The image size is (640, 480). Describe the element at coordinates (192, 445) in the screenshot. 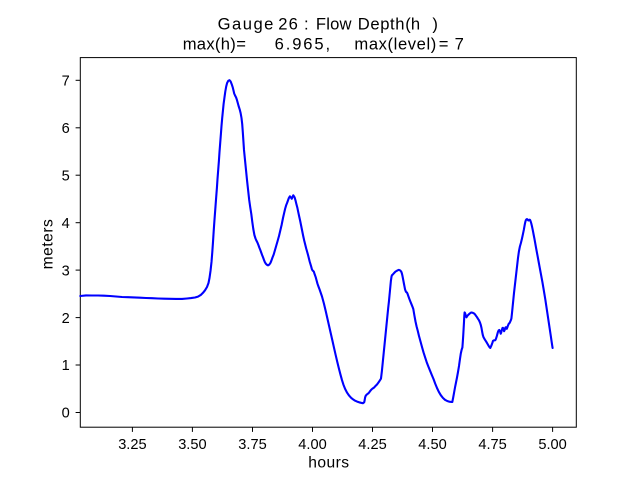

I see `svg-text: 3.50` at that location.